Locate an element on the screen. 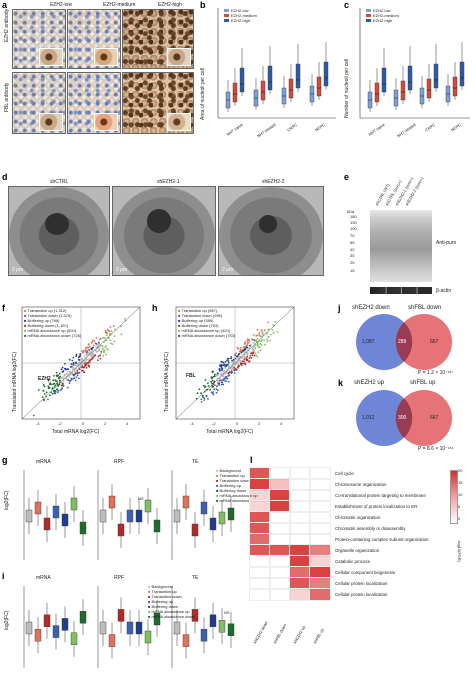 Image resolution: width=474 pixels, height=677 pixels. h-scatter is located at coordinates (237, 361).